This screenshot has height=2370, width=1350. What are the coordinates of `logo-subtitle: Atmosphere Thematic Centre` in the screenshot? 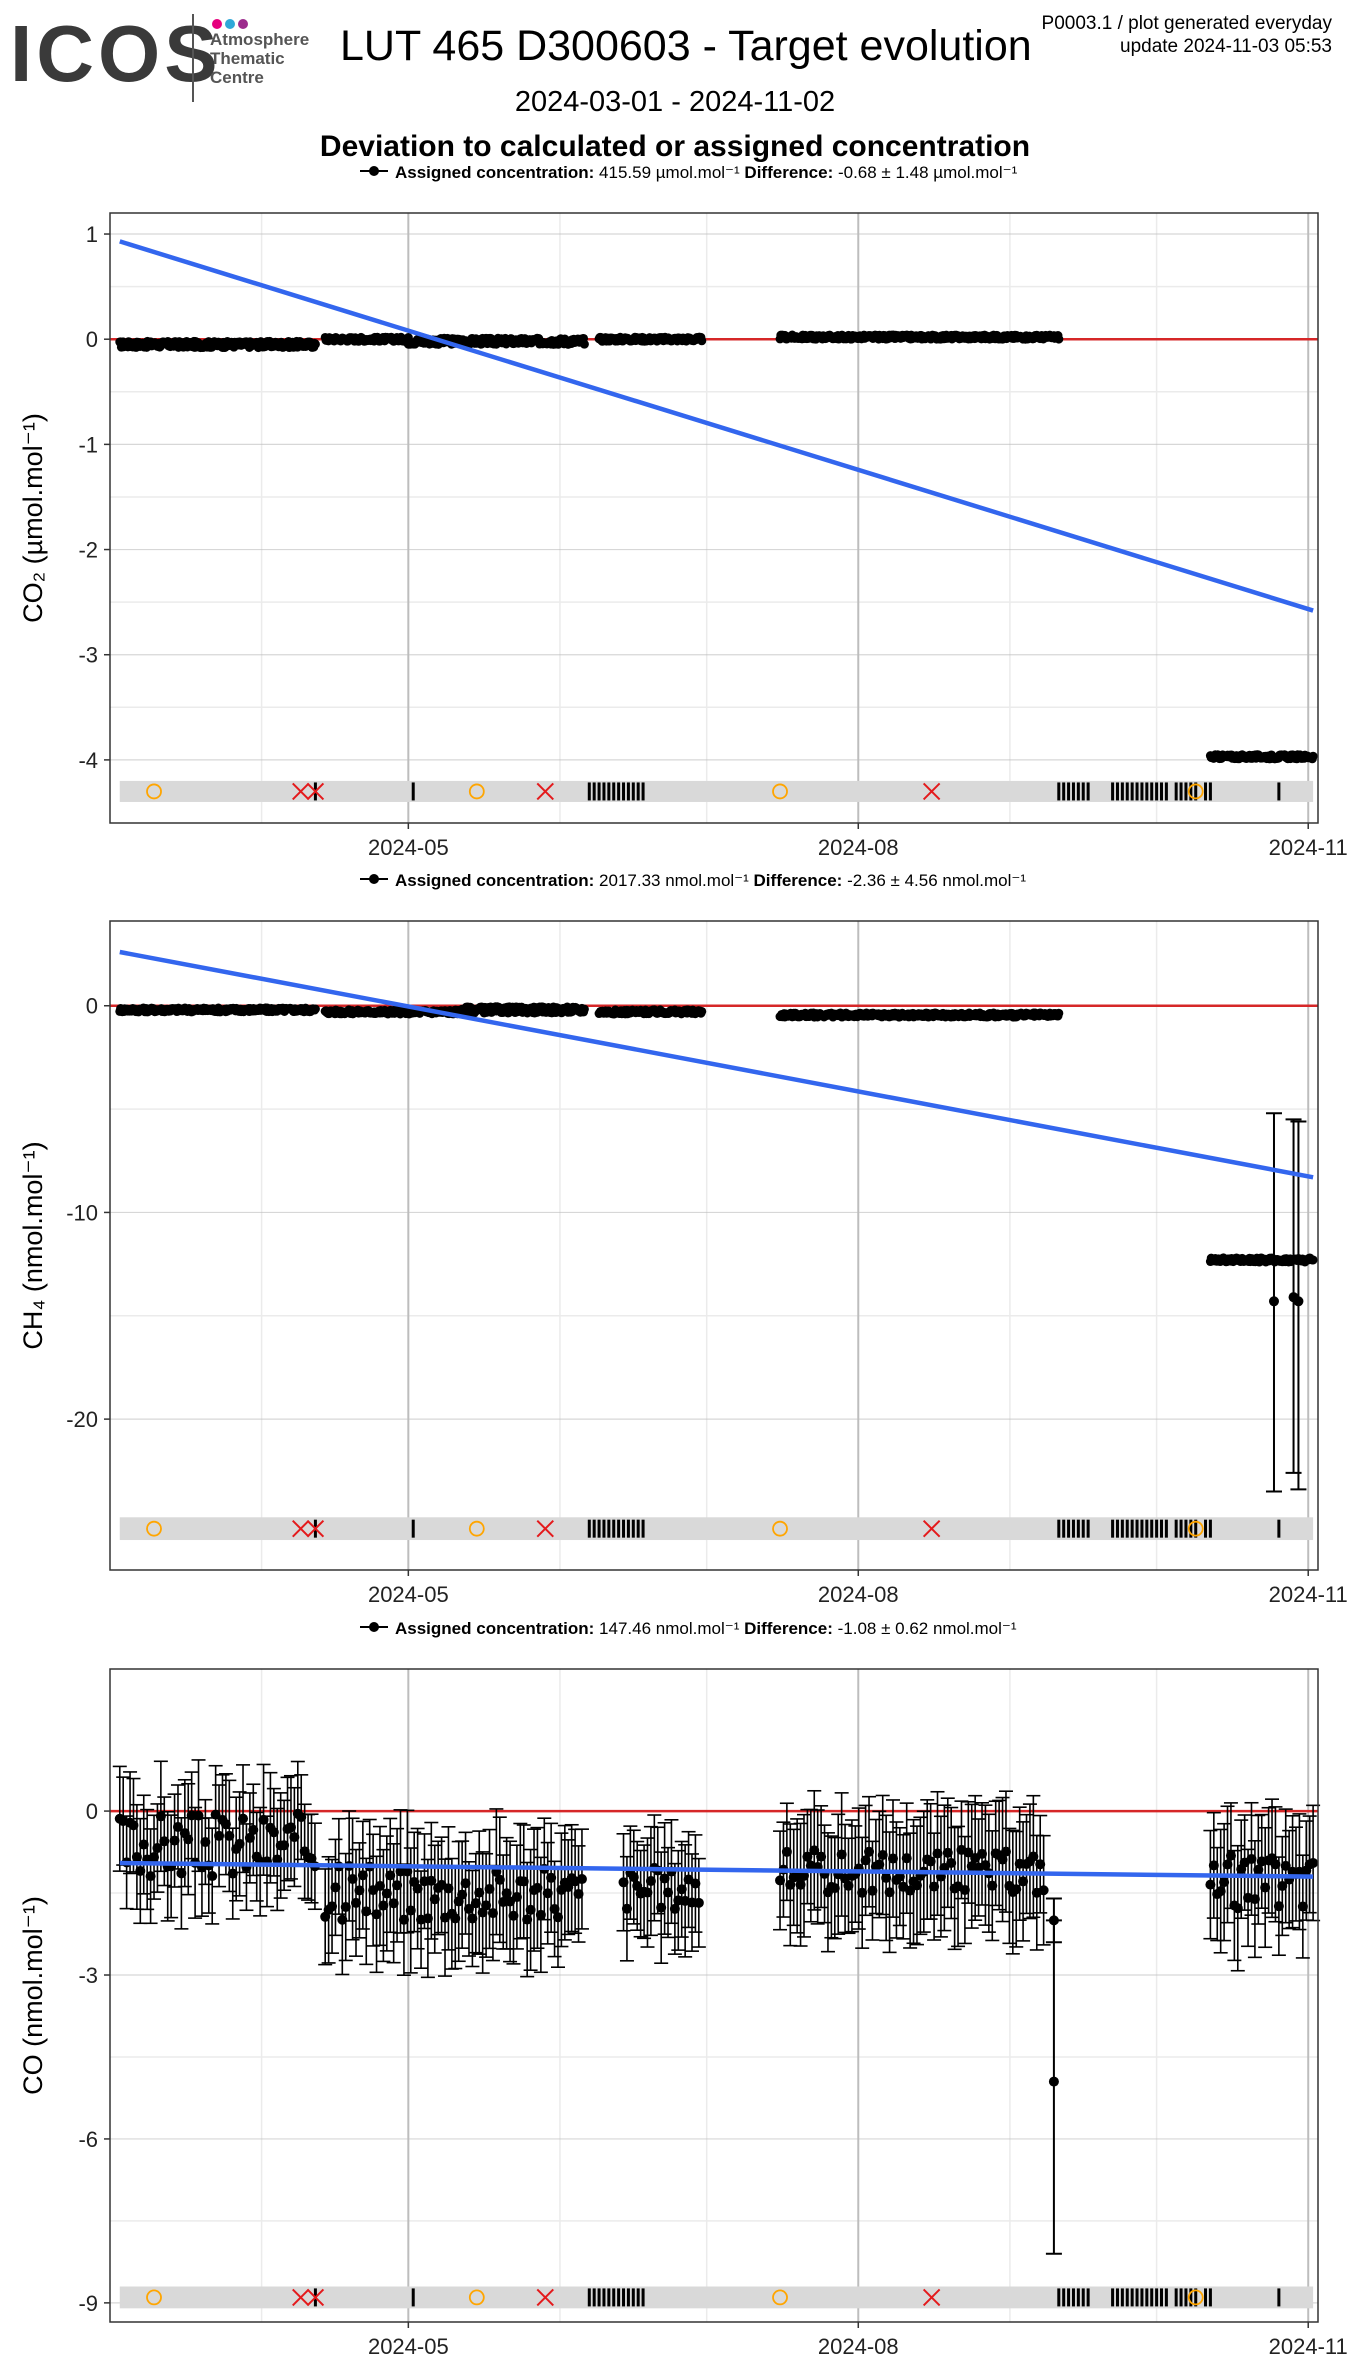 It's located at (259, 58).